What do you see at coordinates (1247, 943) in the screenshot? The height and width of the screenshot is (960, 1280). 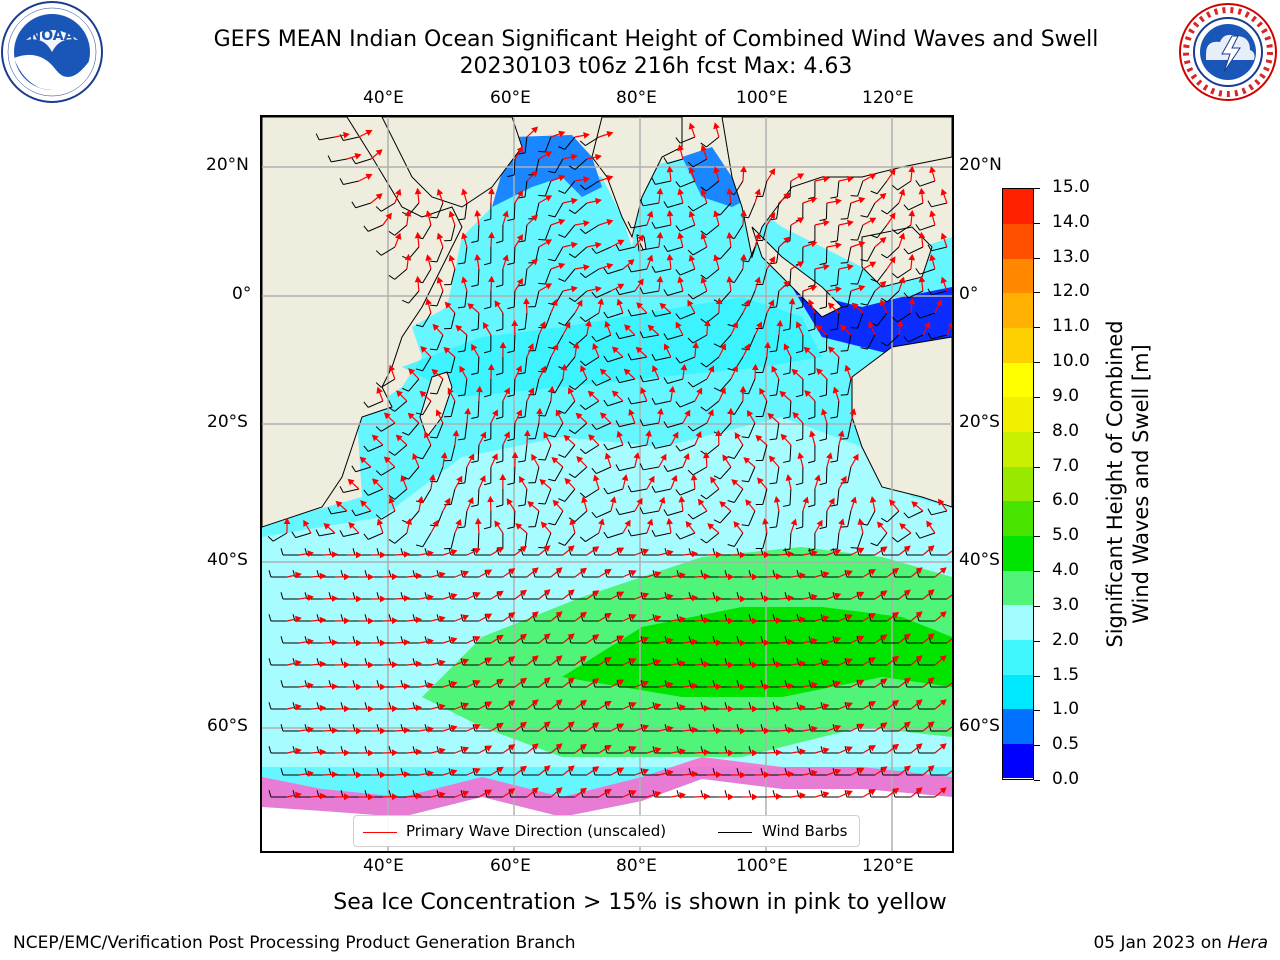 I see `footer-machine: Hera` at bounding box center [1247, 943].